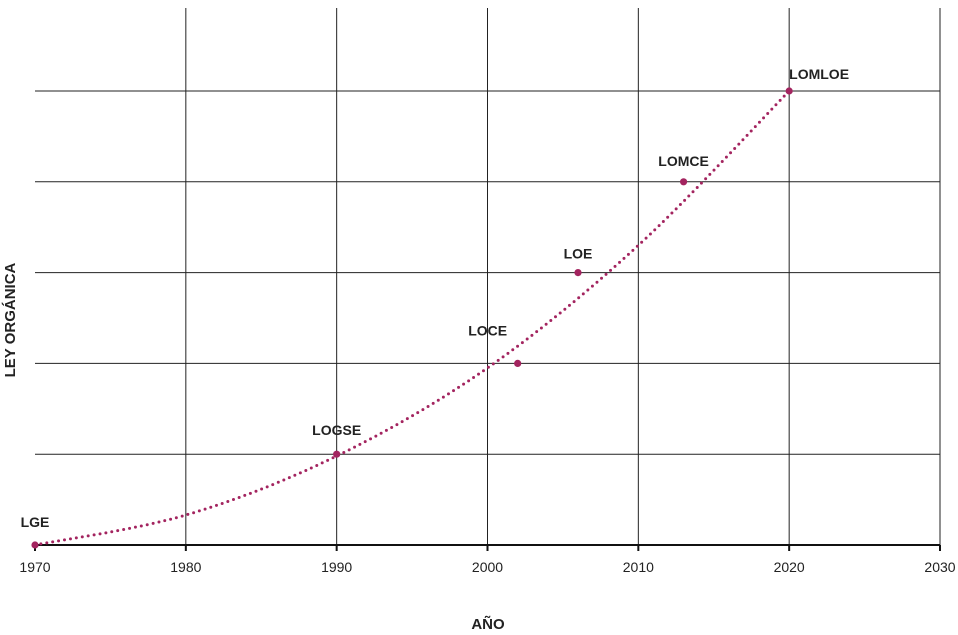  I want to click on x-tick-labels: 1970 1980 1990 2000 2010 2020 2030, so click(487, 567).